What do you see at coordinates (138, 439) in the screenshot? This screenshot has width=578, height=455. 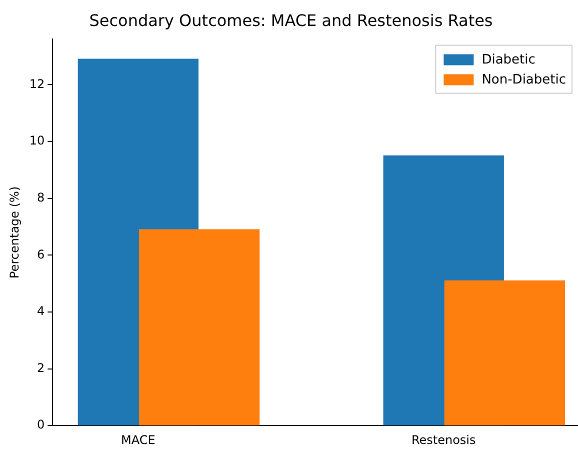 I see `x-tick-label: MACE` at bounding box center [138, 439].